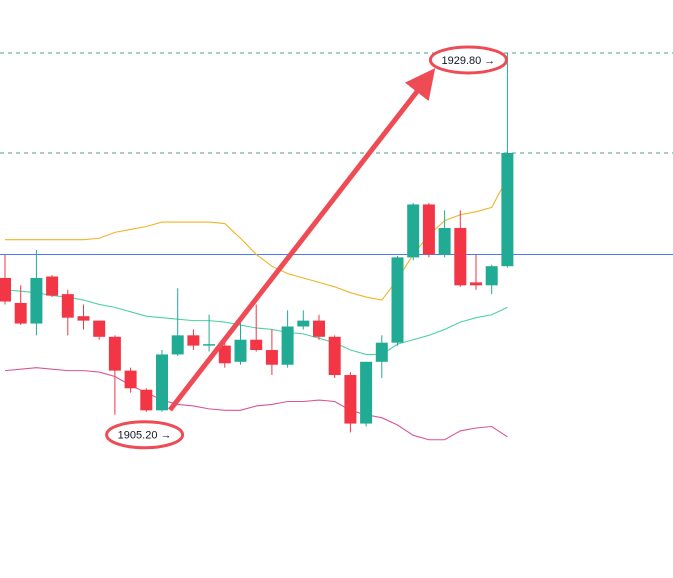 The height and width of the screenshot is (578, 673). I want to click on price-label: 1929.80 →, so click(468, 61).